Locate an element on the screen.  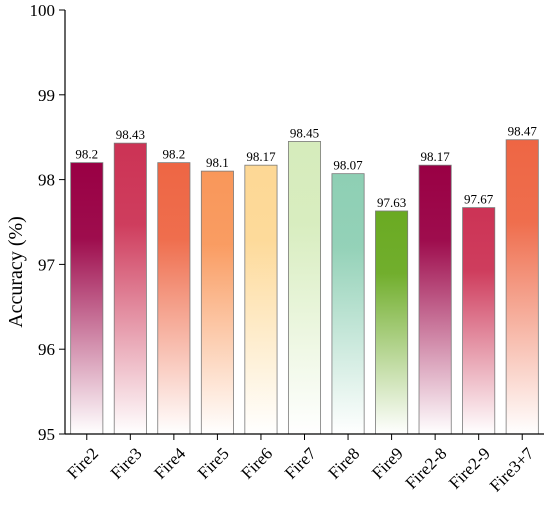
bar-fire2 is located at coordinates (87, 298).